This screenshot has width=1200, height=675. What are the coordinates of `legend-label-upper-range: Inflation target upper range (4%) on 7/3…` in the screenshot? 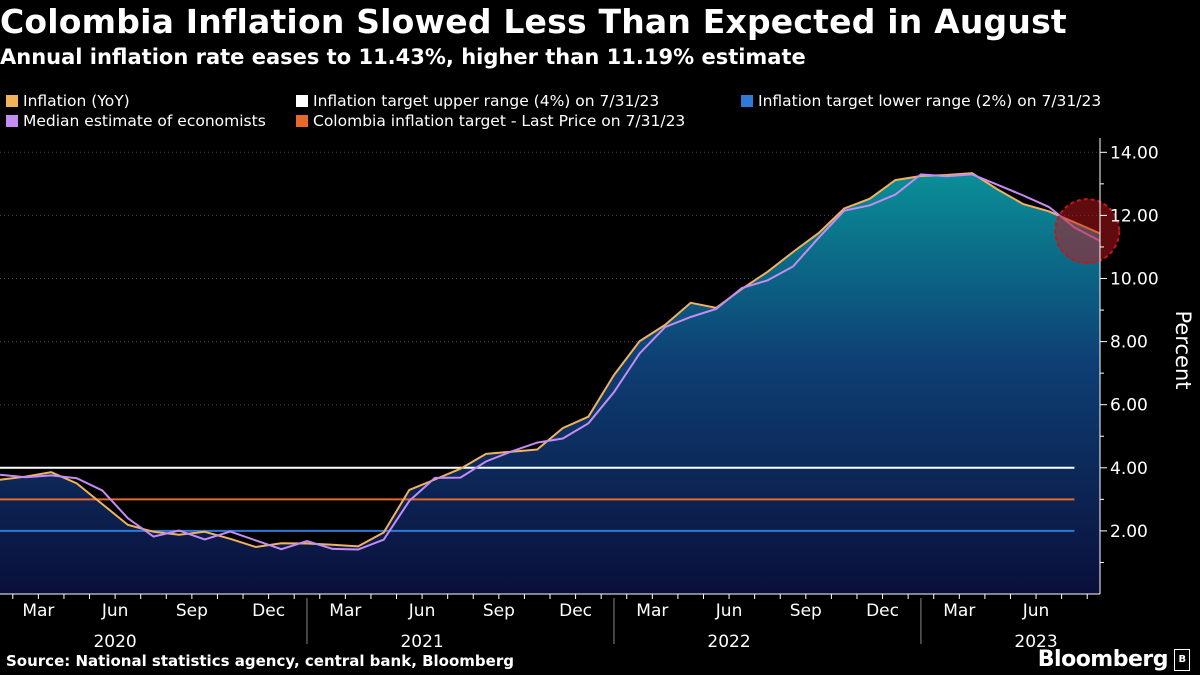 It's located at (486, 101).